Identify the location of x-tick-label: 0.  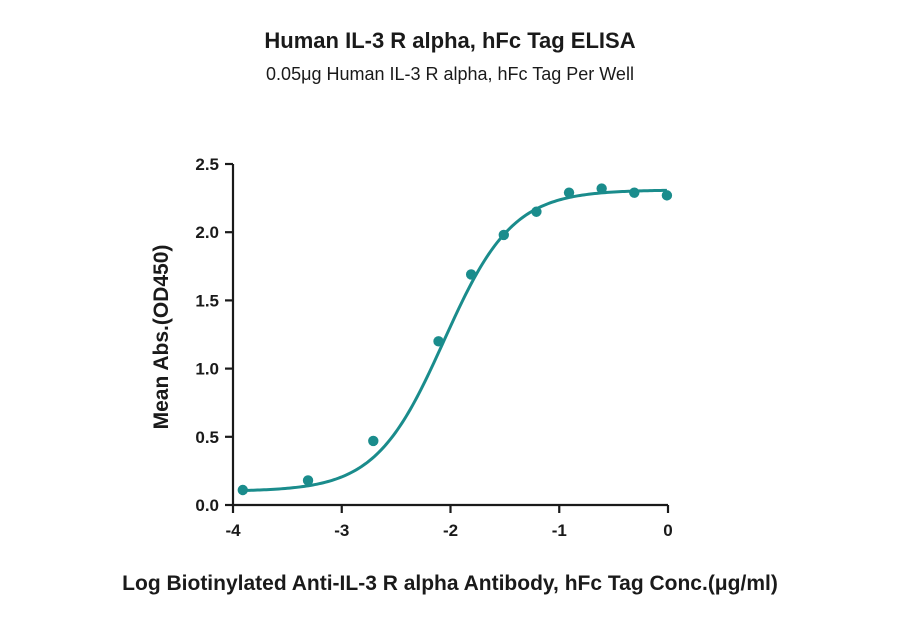
(667, 530).